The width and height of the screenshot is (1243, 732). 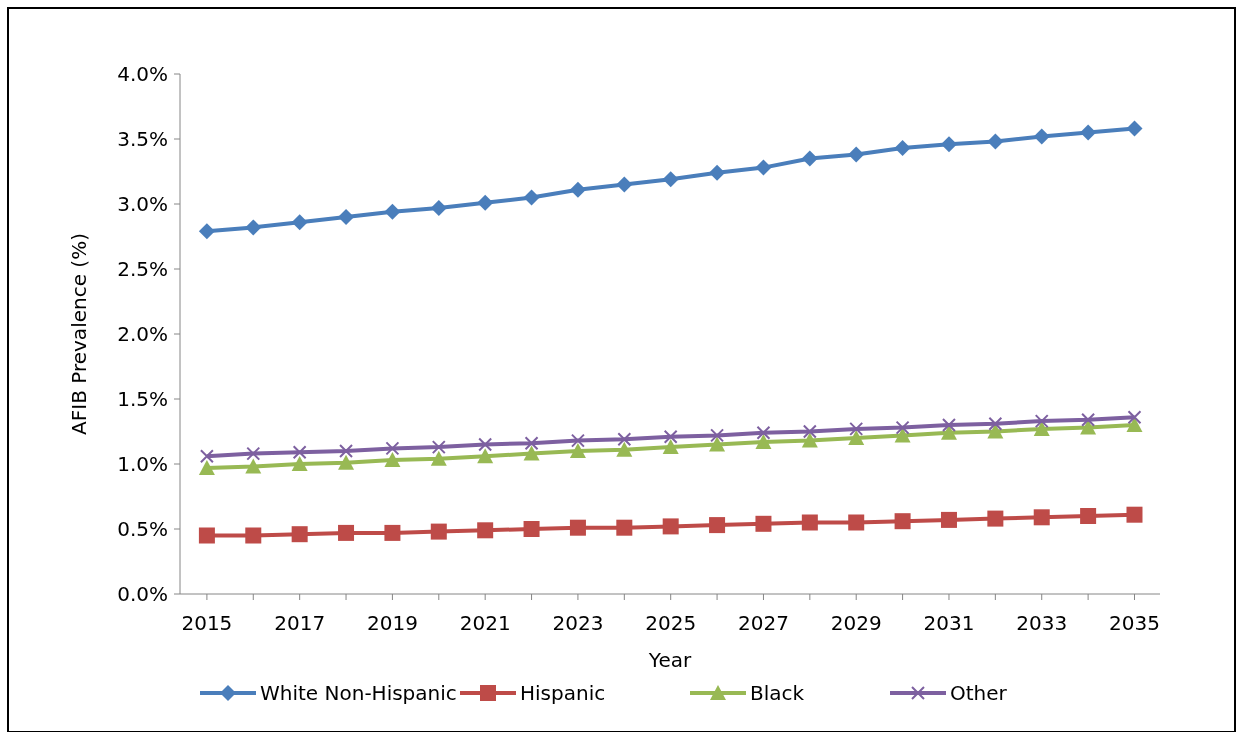 I want to click on x-tick-label: 2023, so click(x=578, y=623).